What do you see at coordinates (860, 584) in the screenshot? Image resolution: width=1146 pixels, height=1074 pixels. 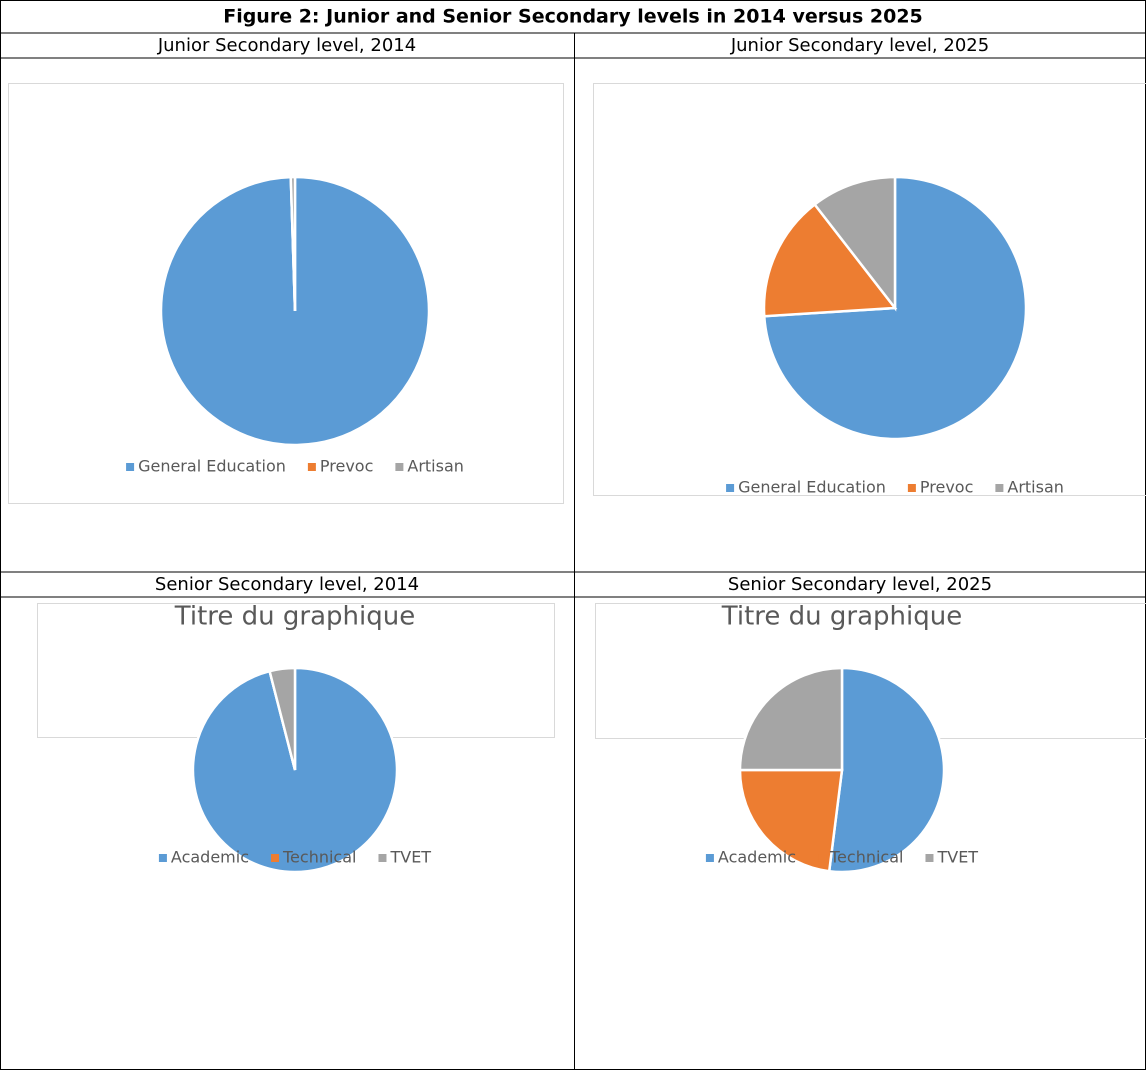 I see `panel-title: Senior Secondary level, 2025` at bounding box center [860, 584].